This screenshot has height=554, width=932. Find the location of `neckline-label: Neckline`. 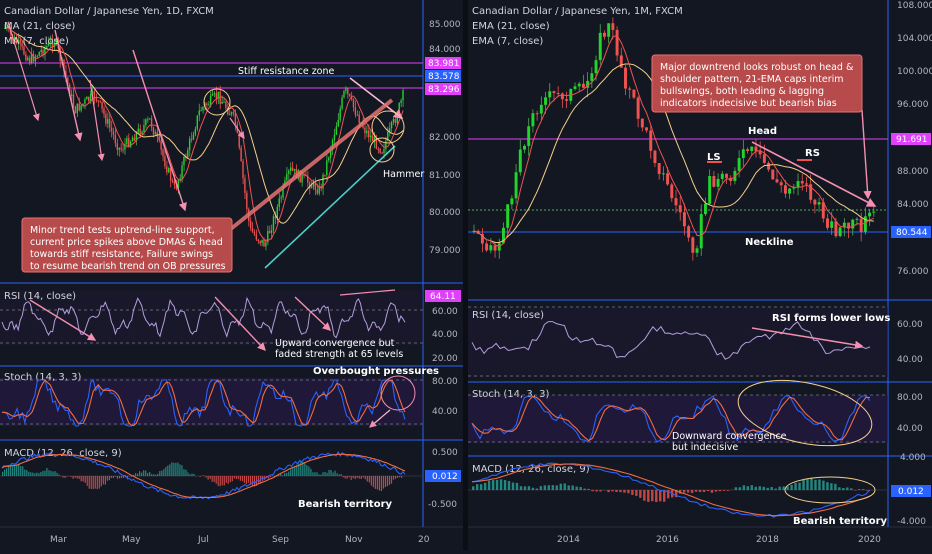

neckline-label: Neckline is located at coordinates (769, 242).